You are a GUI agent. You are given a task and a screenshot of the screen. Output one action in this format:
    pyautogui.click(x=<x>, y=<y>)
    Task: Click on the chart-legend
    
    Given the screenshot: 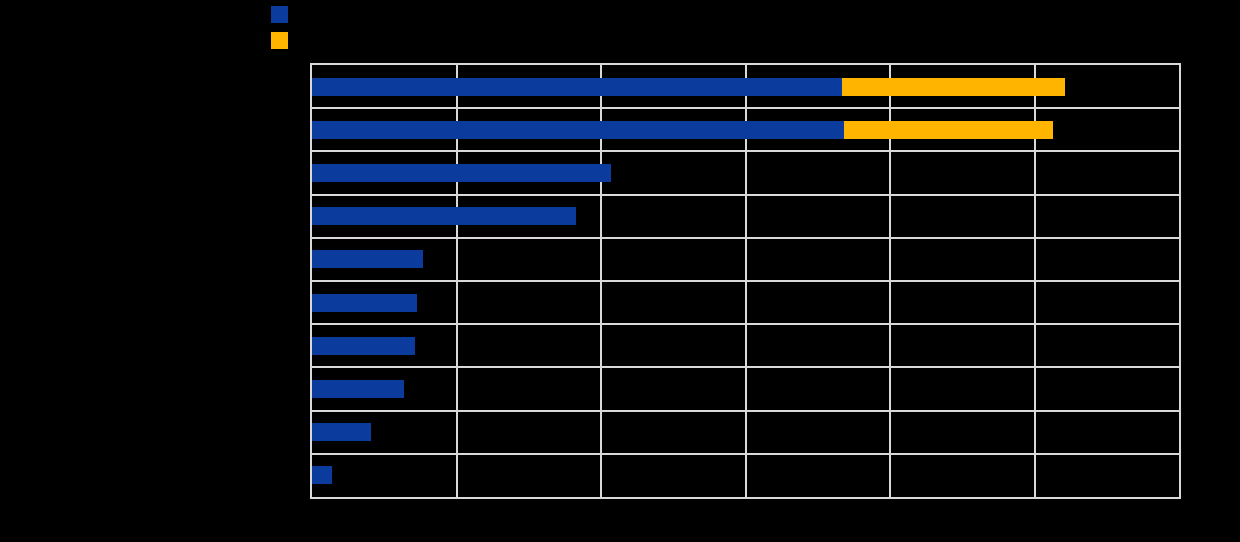 What is the action you would take?
    pyautogui.click(x=283, y=32)
    